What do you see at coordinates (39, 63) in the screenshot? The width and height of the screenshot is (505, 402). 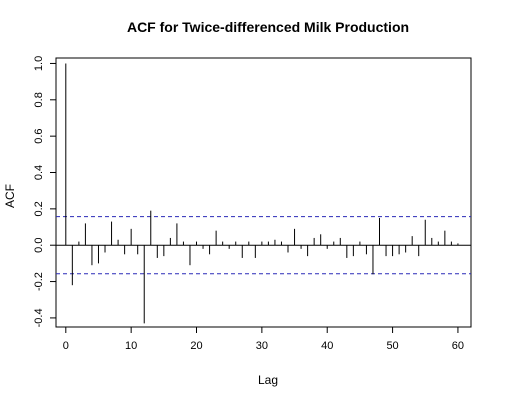 I see `y-tick-label: 1.0` at bounding box center [39, 63].